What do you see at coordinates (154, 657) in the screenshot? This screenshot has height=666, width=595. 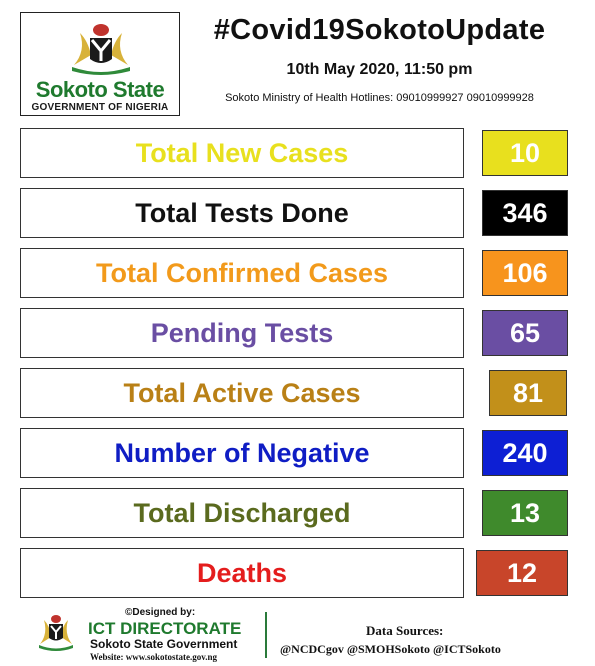 I see `website-link: Website: www.sokotostate.gov.ng` at bounding box center [154, 657].